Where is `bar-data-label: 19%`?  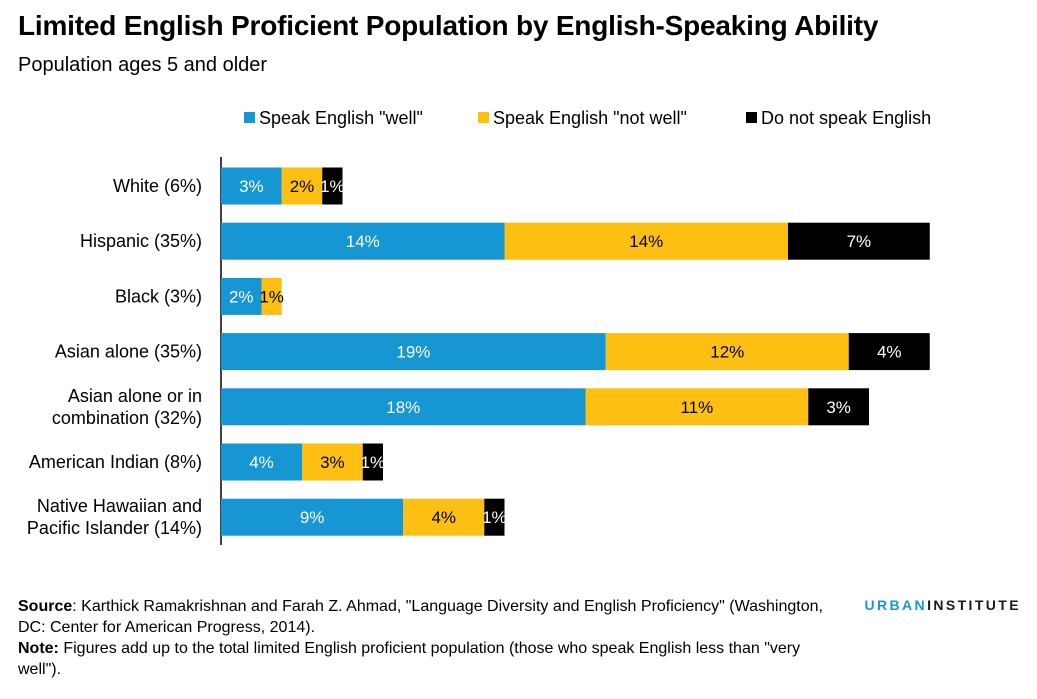
bar-data-label: 19% is located at coordinates (413, 352).